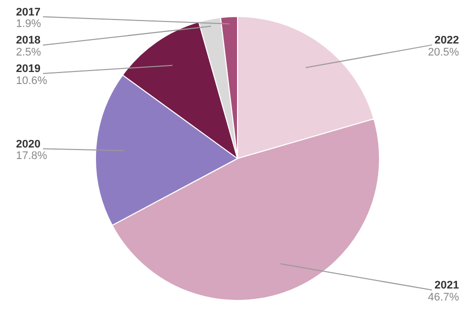 The image size is (474, 323). Describe the element at coordinates (444, 297) in the screenshot. I see `data-label: 46.7%` at that location.